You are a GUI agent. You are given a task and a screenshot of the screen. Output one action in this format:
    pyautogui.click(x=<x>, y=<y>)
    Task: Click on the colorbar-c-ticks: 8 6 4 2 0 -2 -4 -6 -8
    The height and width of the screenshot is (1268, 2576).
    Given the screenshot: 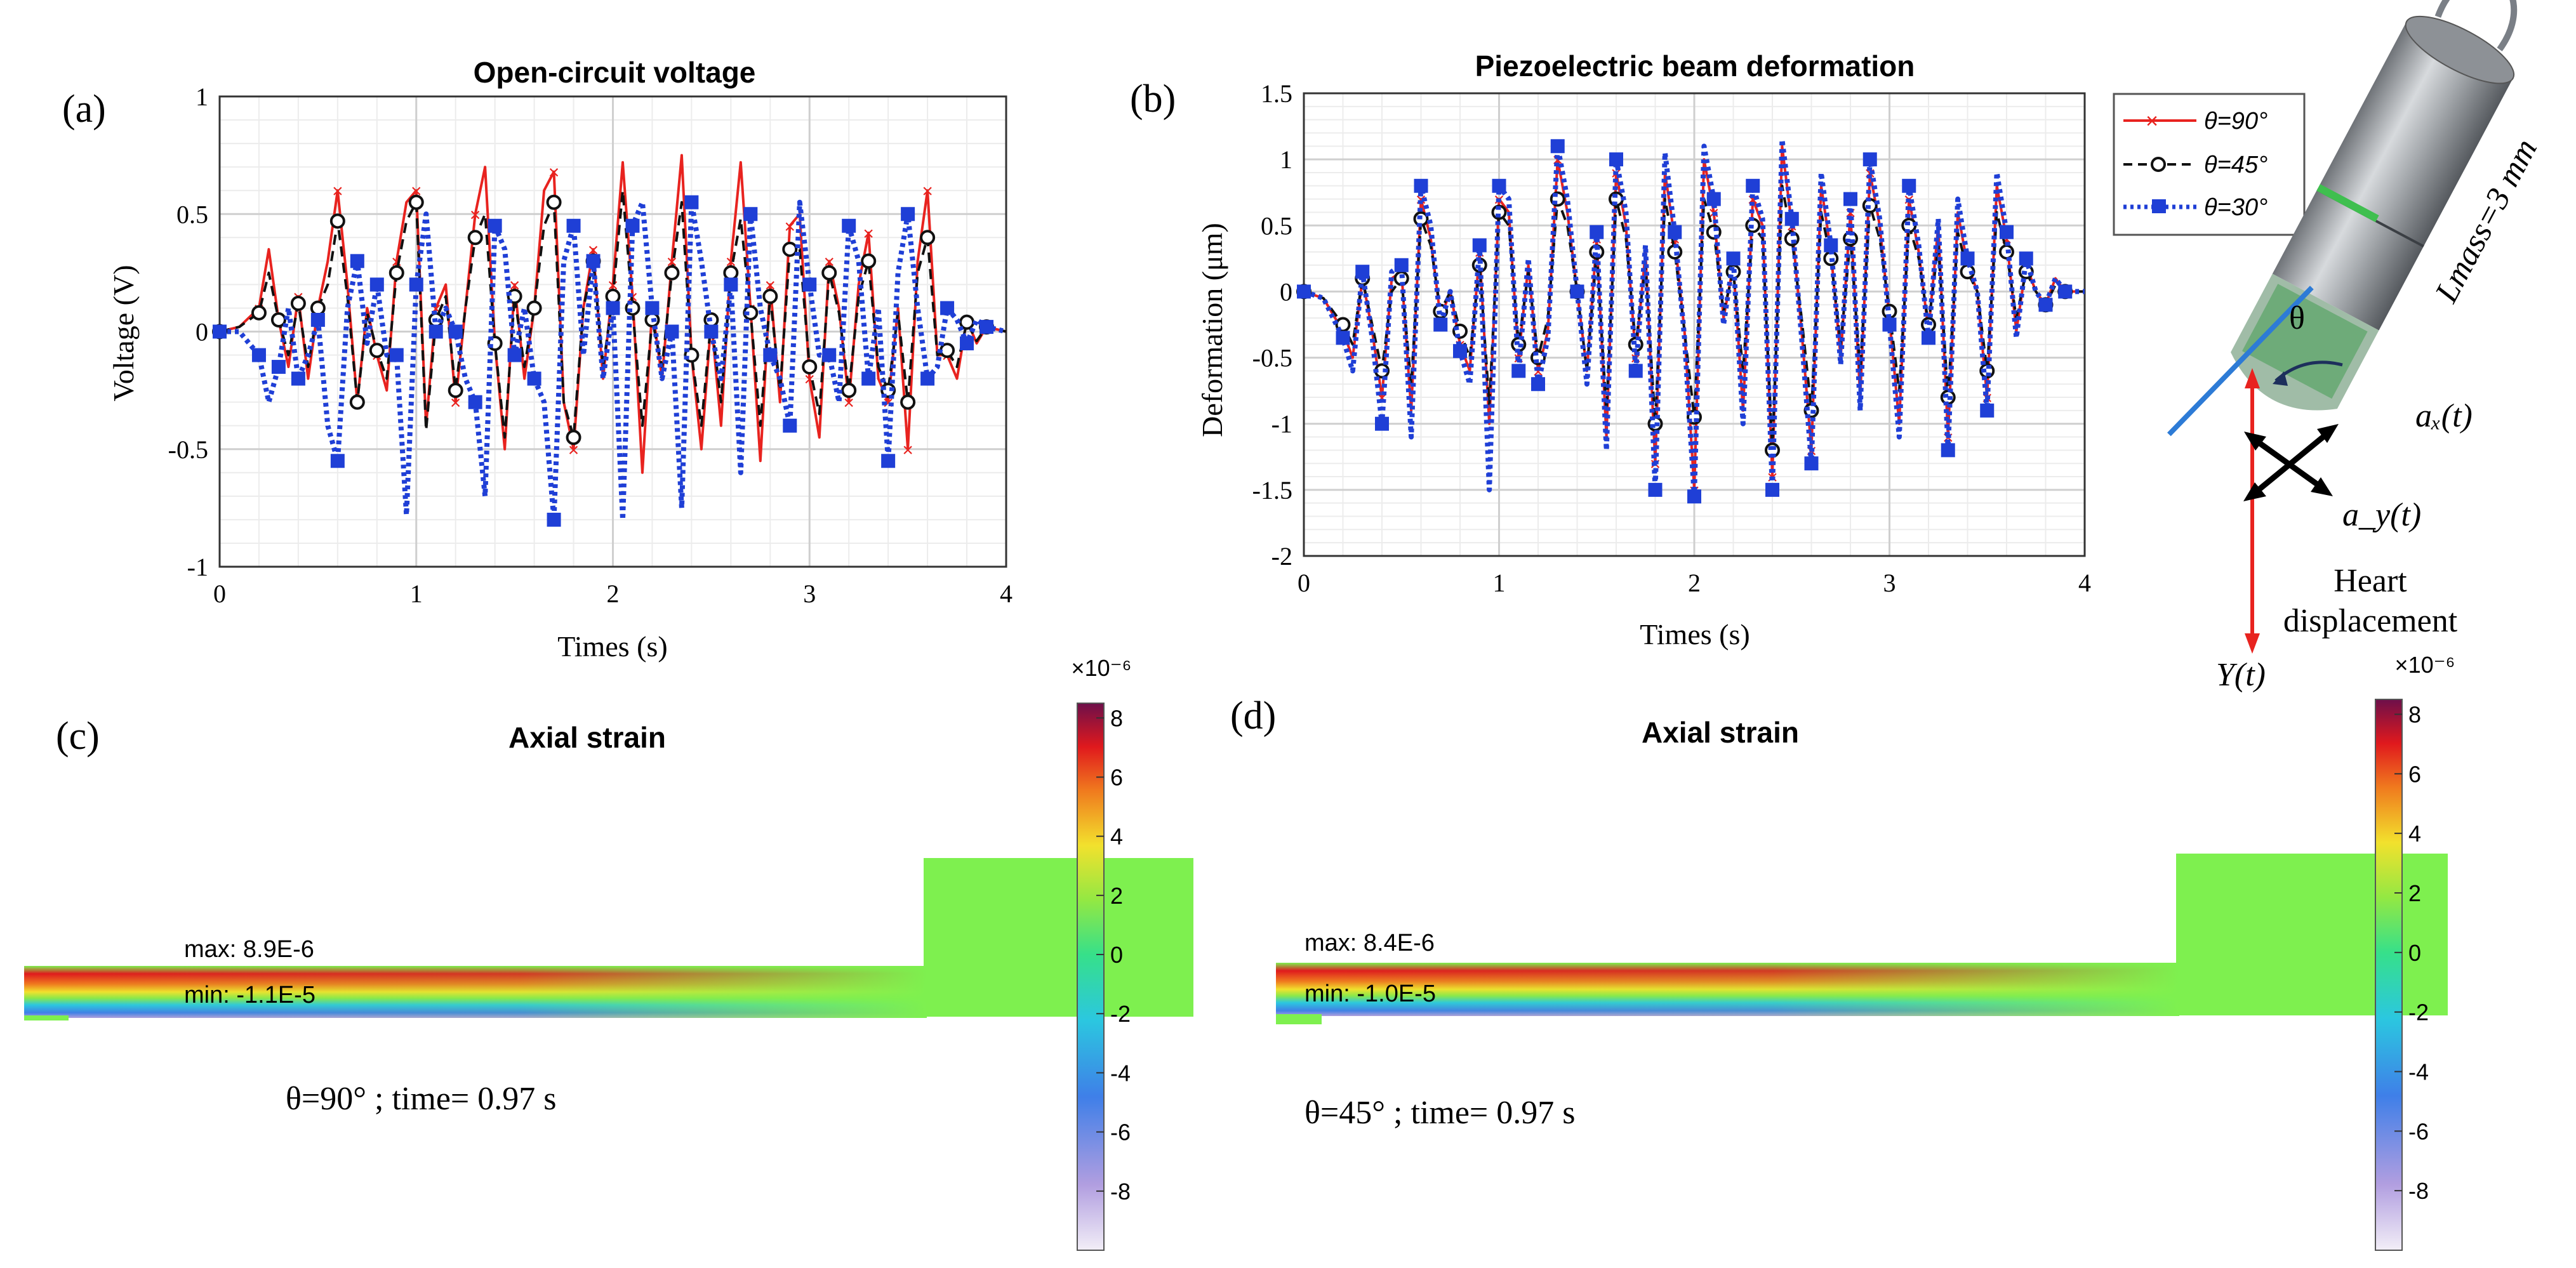 What is the action you would take?
    pyautogui.click(x=1113, y=955)
    